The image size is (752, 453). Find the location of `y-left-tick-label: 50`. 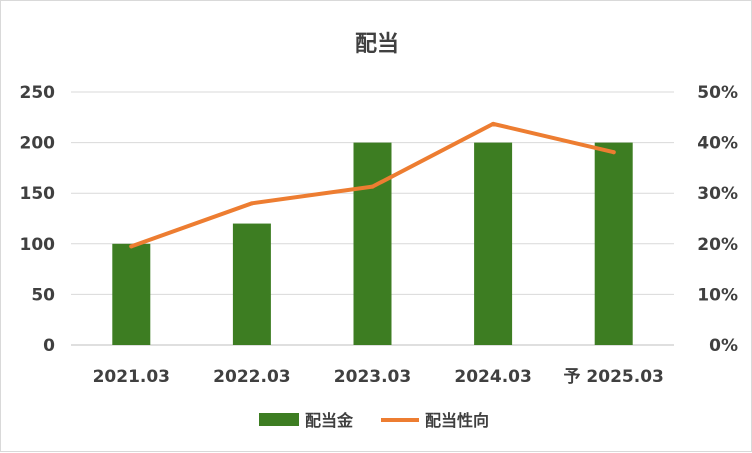

y-left-tick-label: 50 is located at coordinates (43, 295).